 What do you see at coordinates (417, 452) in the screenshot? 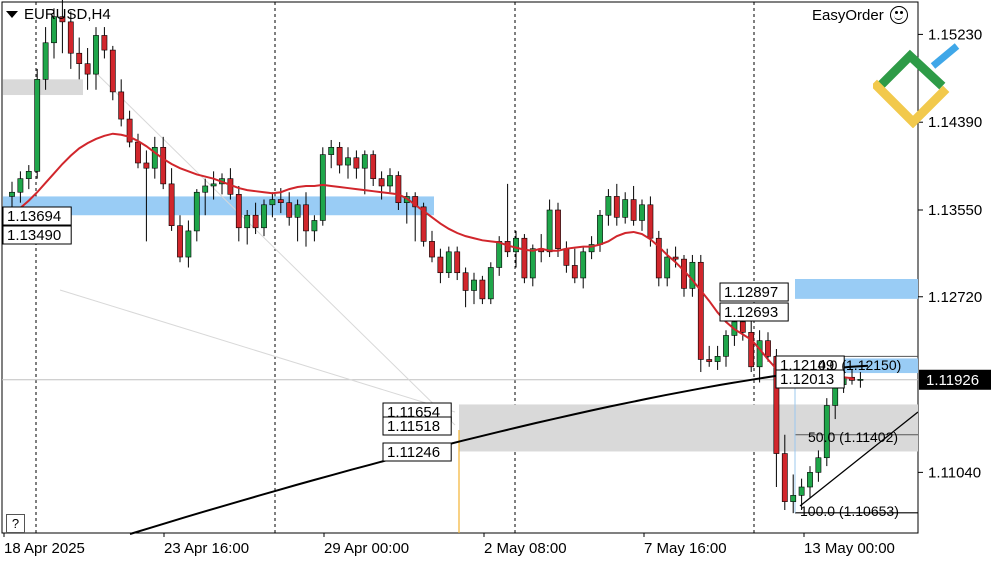
I see `price-label: 1.11246` at bounding box center [417, 452].